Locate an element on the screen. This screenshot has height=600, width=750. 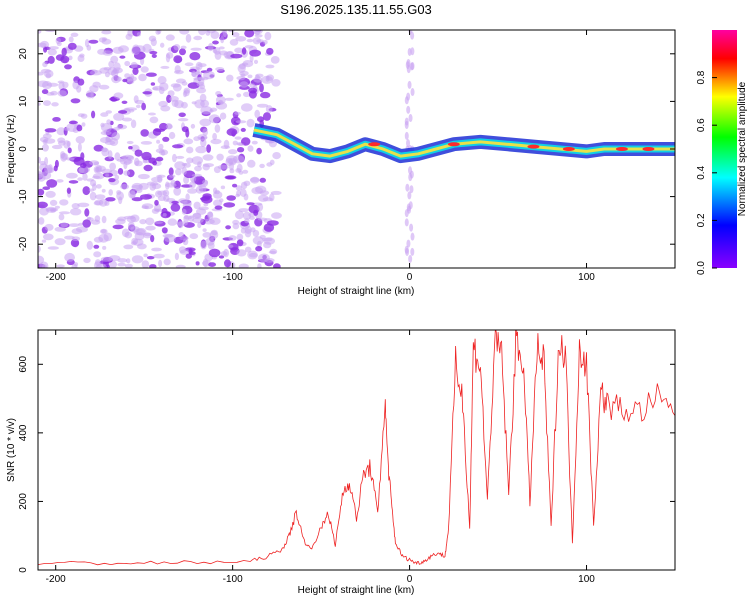
spectrogram-x-tick-label: 100 is located at coordinates (586, 277).